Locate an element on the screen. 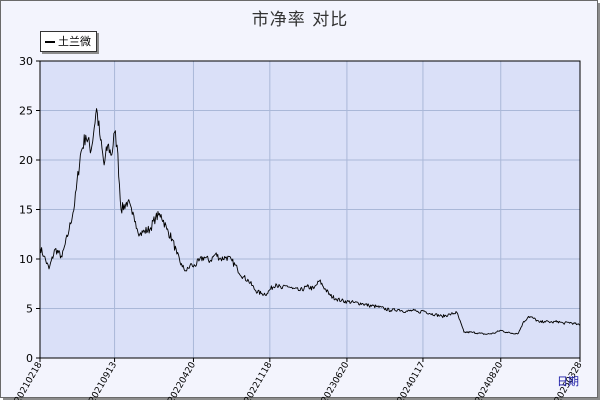 This screenshot has width=600, height=400. y-tick-label: 25 is located at coordinates (26, 111).